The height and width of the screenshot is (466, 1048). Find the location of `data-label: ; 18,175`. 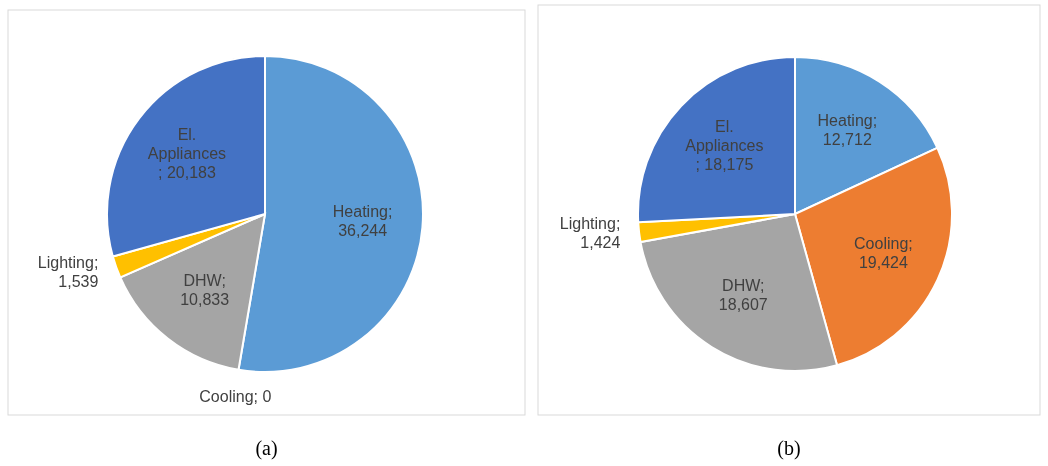

data-label: ; 18,175 is located at coordinates (724, 165).